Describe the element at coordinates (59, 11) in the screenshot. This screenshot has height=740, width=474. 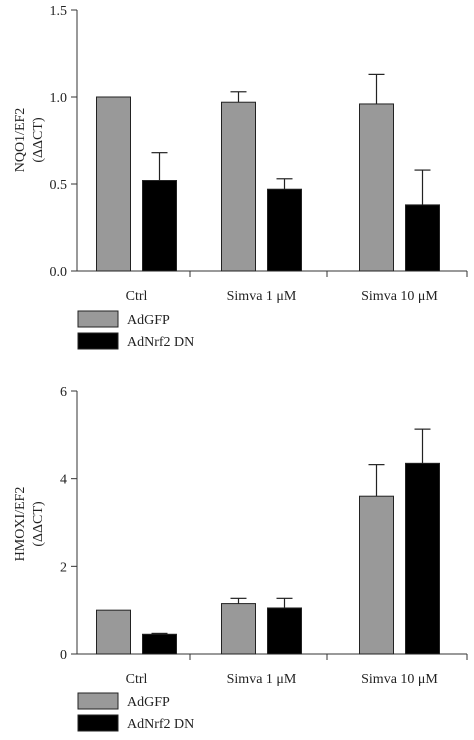
I see `y-tick-label: 1.5` at that location.